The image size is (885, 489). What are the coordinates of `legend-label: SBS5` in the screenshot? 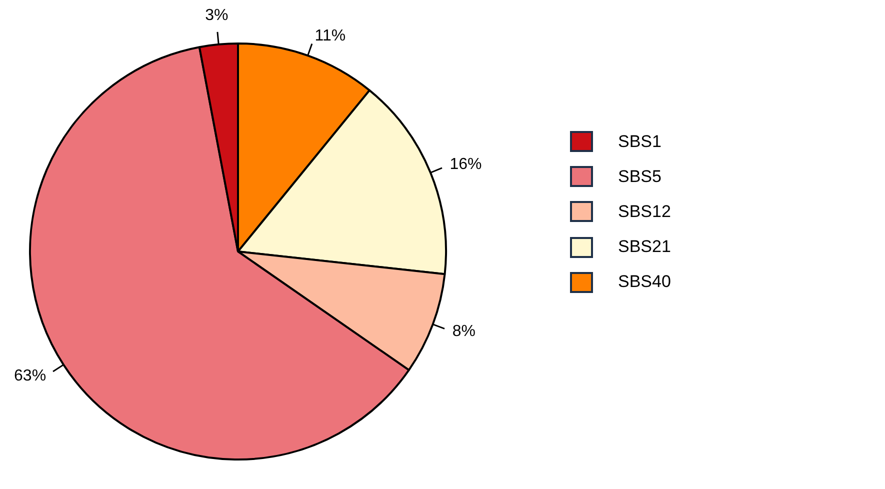 It's located at (640, 176).